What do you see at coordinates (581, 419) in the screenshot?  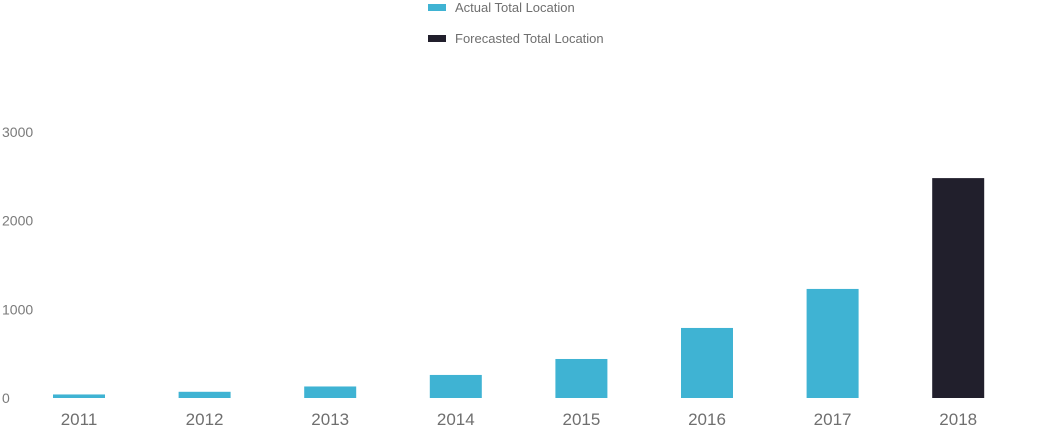 I see `x-tick-label: 2015` at bounding box center [581, 419].